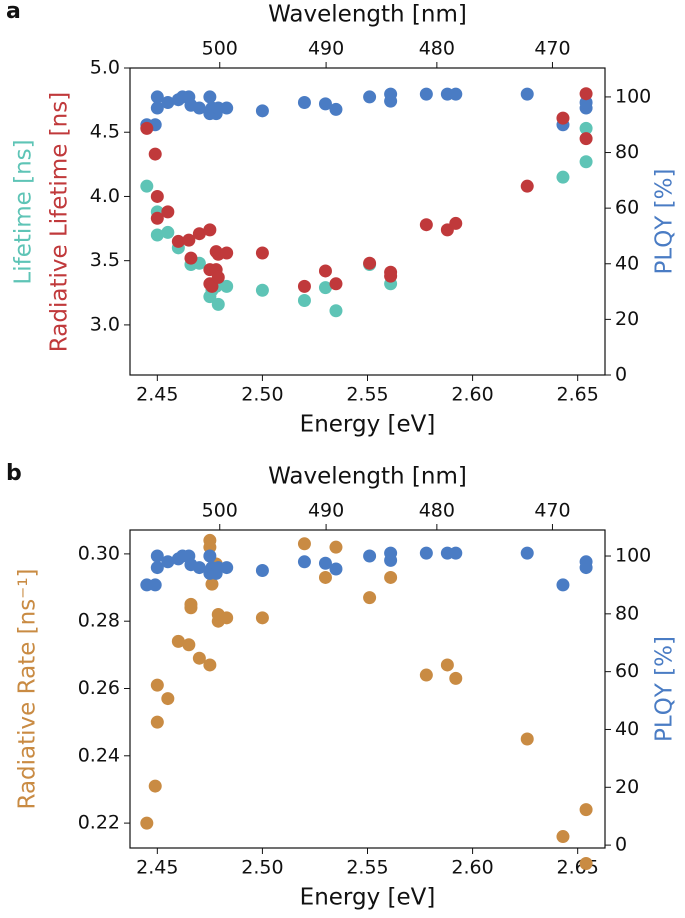 The image size is (685, 918). What do you see at coordinates (99, 553) in the screenshot?
I see `y-tick-label: 0.30` at bounding box center [99, 553].